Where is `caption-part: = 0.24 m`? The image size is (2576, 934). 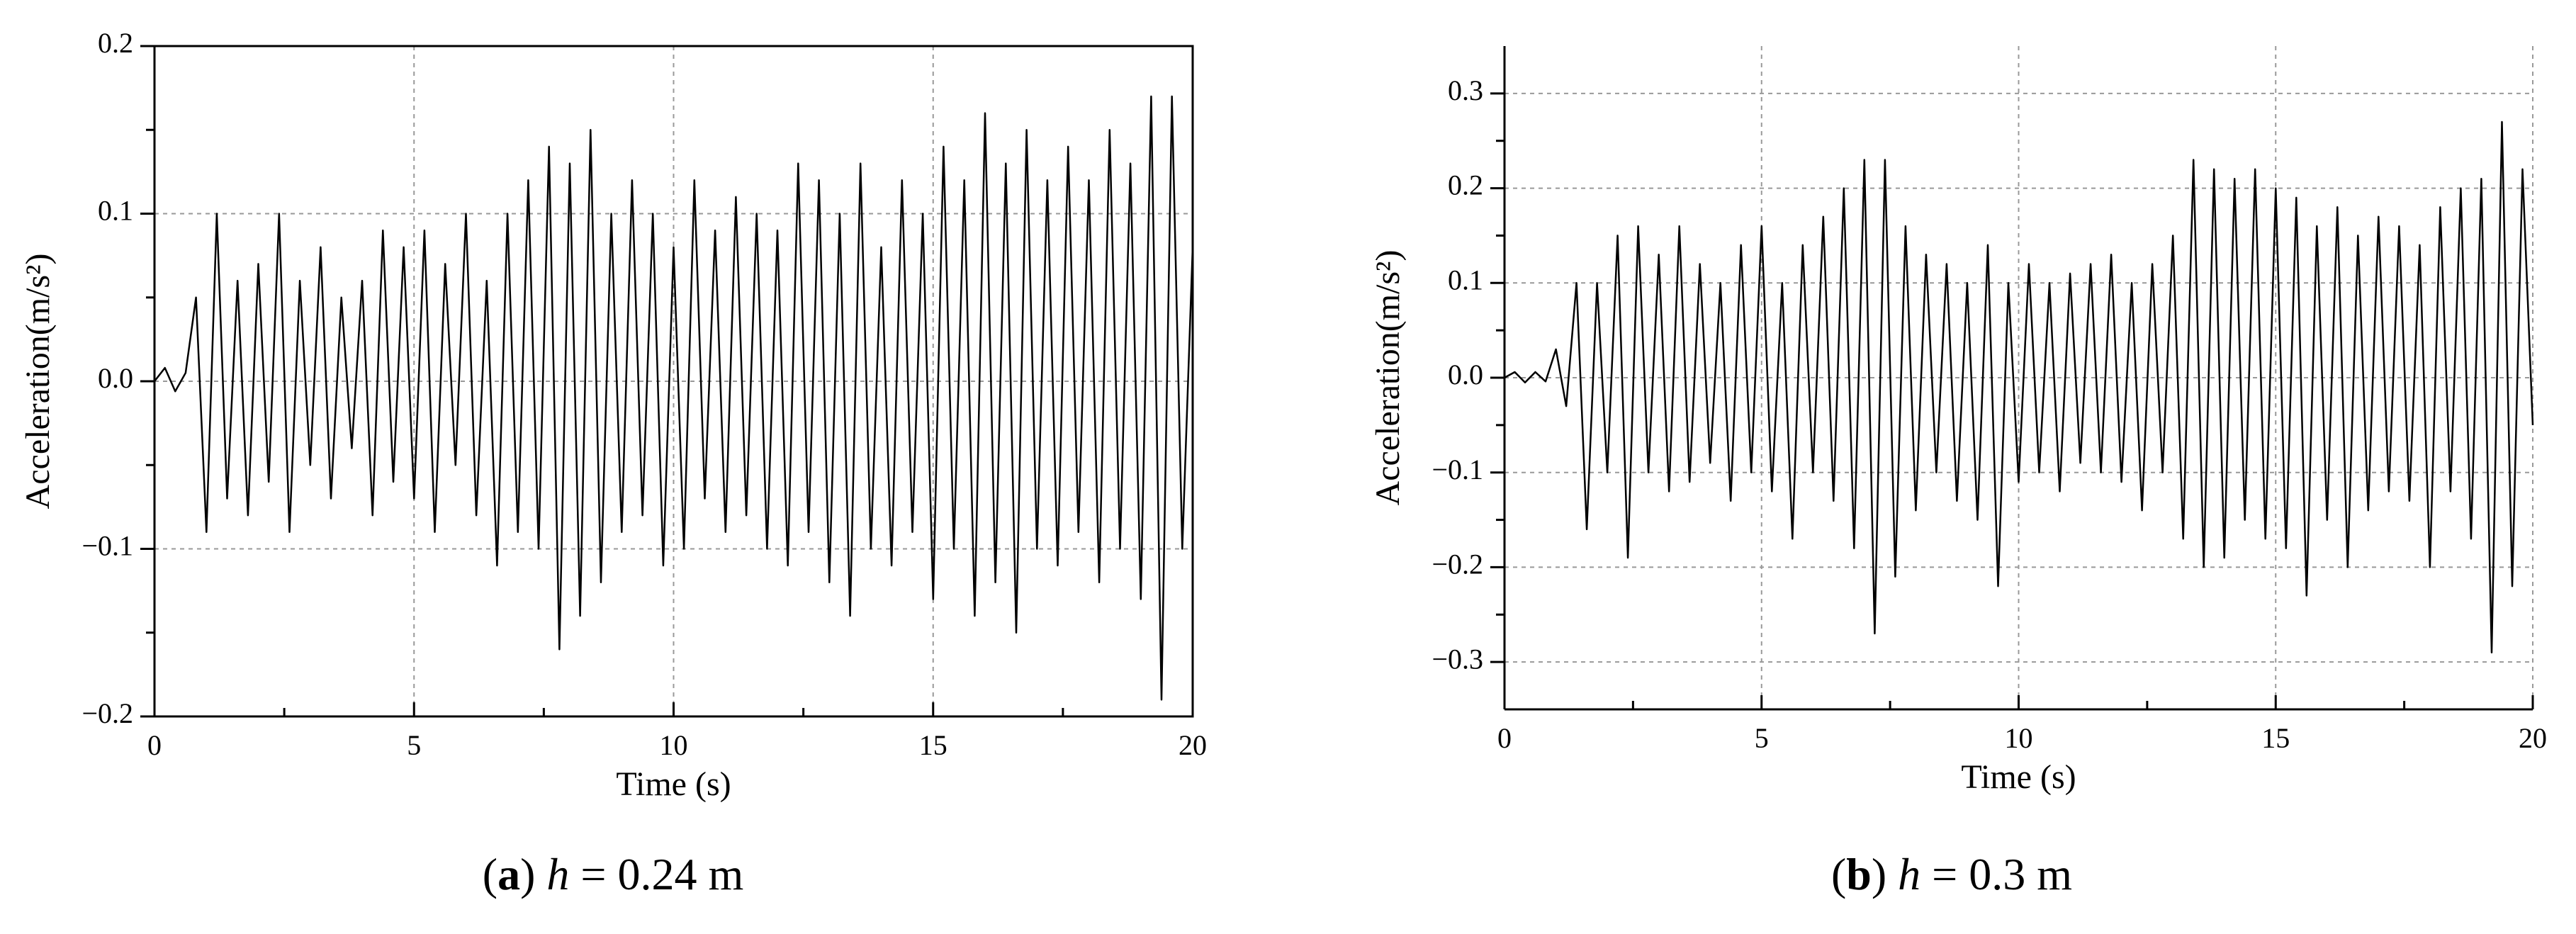
caption-part: = 0.24 m is located at coordinates (656, 874).